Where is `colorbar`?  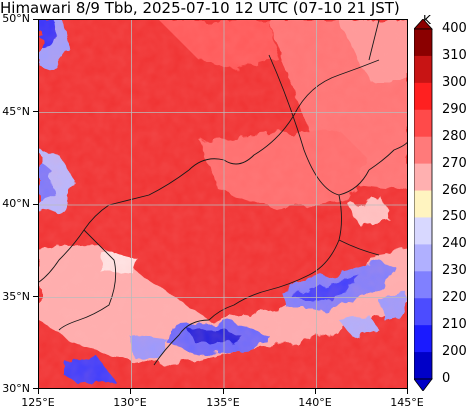 colorbar is located at coordinates (423, 205).